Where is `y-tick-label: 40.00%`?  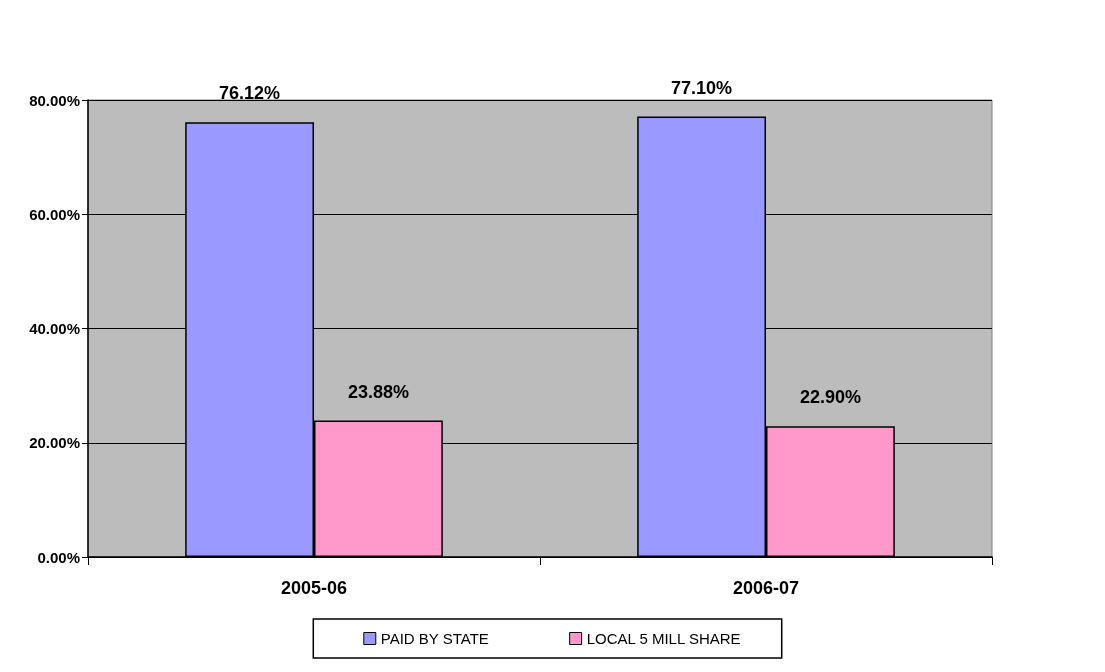 y-tick-label: 40.00% is located at coordinates (54, 328).